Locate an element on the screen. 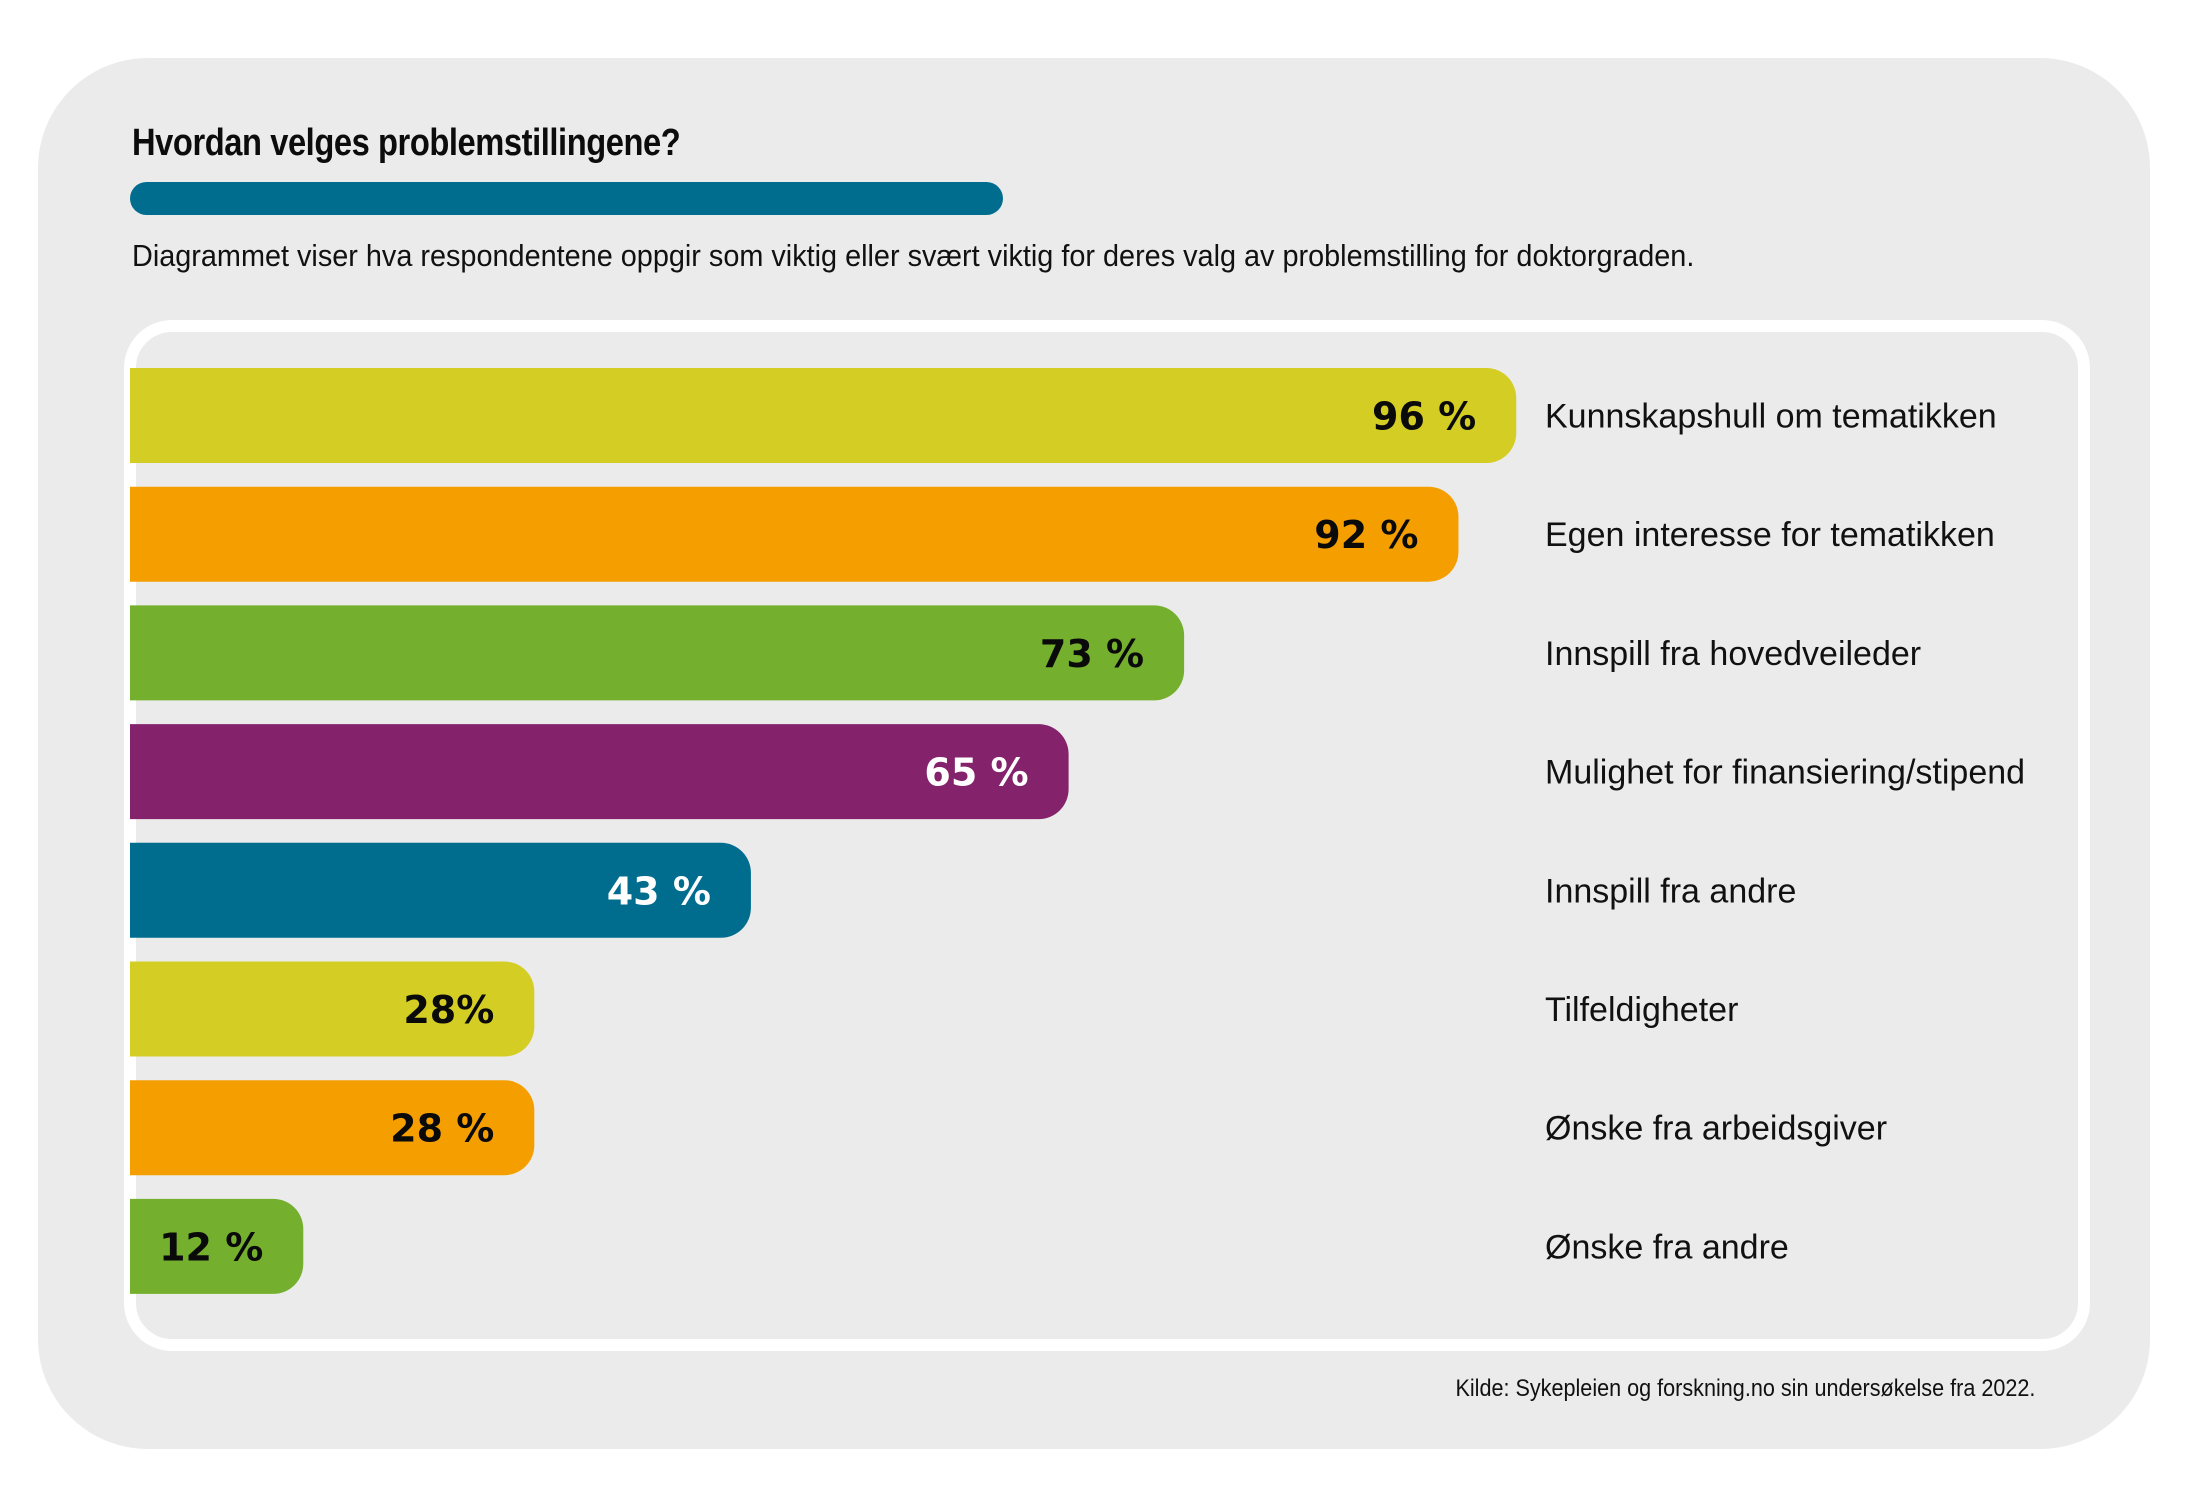 The width and height of the screenshot is (2185, 1506). bar-value-label: 28% is located at coordinates (448, 1010).